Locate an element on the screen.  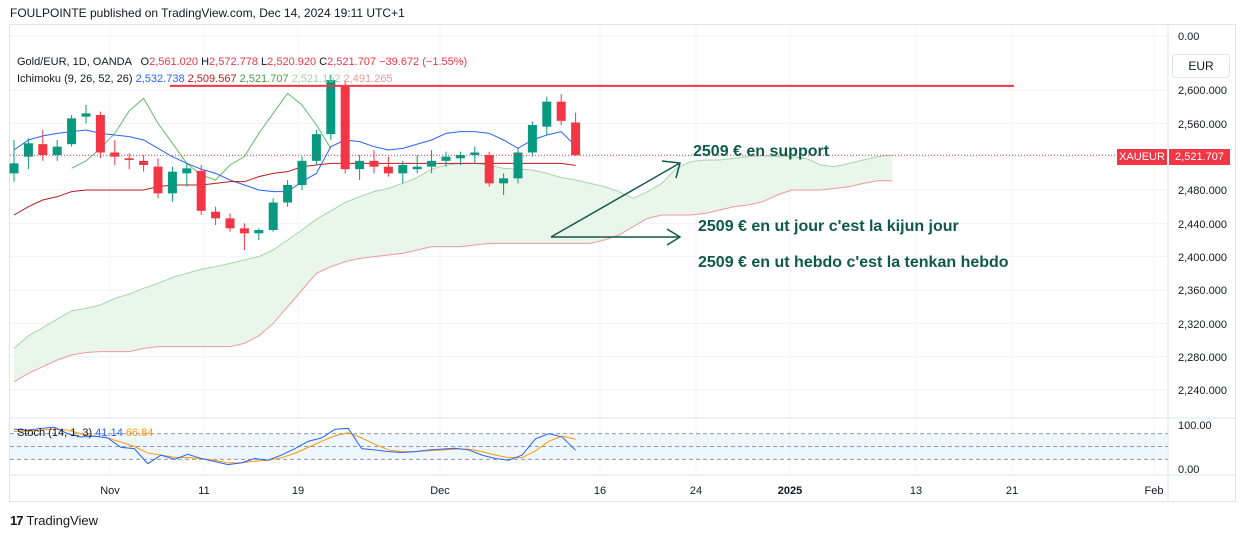
price-axis-label: 2,320.000 is located at coordinates (1202, 325).